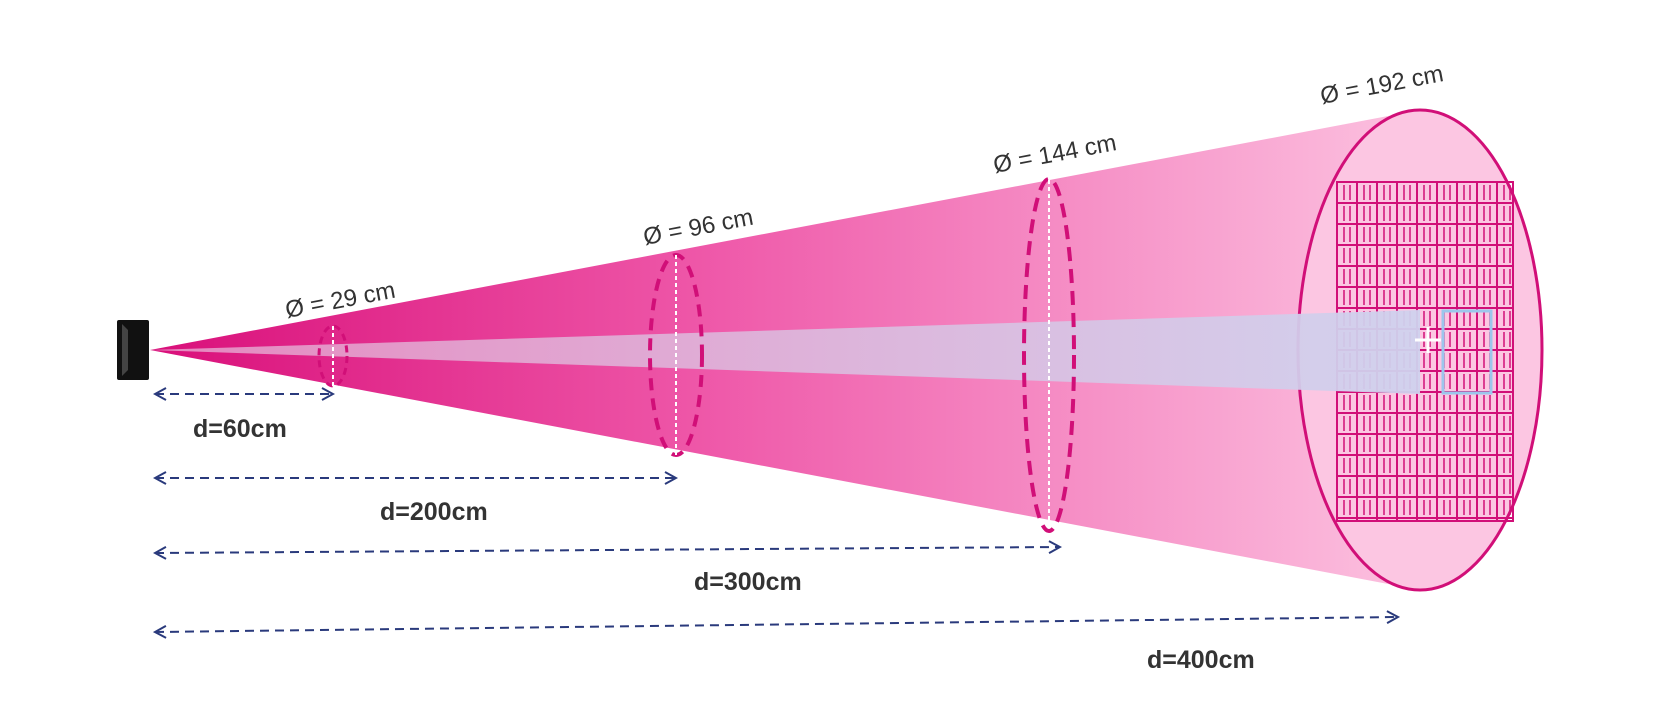  Describe the element at coordinates (240, 429) in the screenshot. I see `distance-label-d60: d=60cm` at that location.